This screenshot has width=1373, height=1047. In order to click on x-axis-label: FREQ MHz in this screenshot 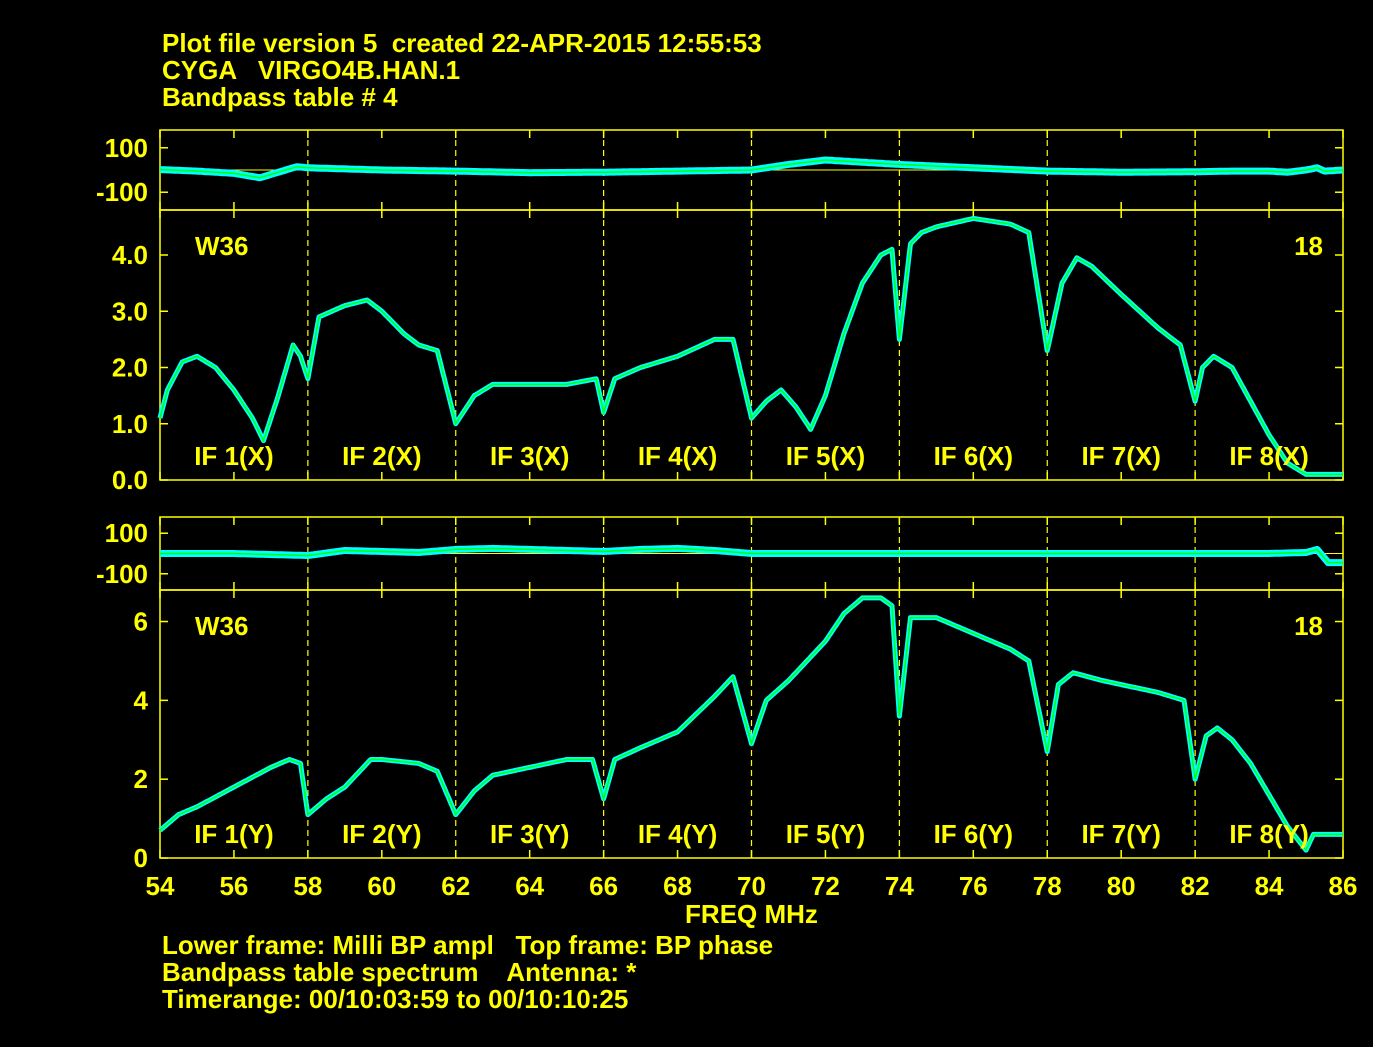, I will do `click(751, 914)`.